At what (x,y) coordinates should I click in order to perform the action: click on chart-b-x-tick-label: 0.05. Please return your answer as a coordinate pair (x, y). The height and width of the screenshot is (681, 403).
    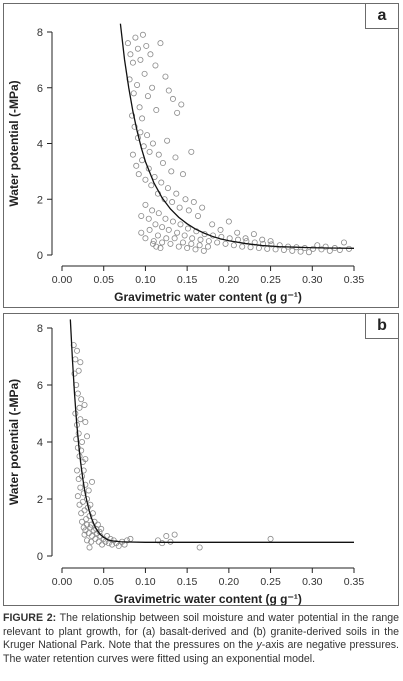
    Looking at the image, I should click on (103, 582).